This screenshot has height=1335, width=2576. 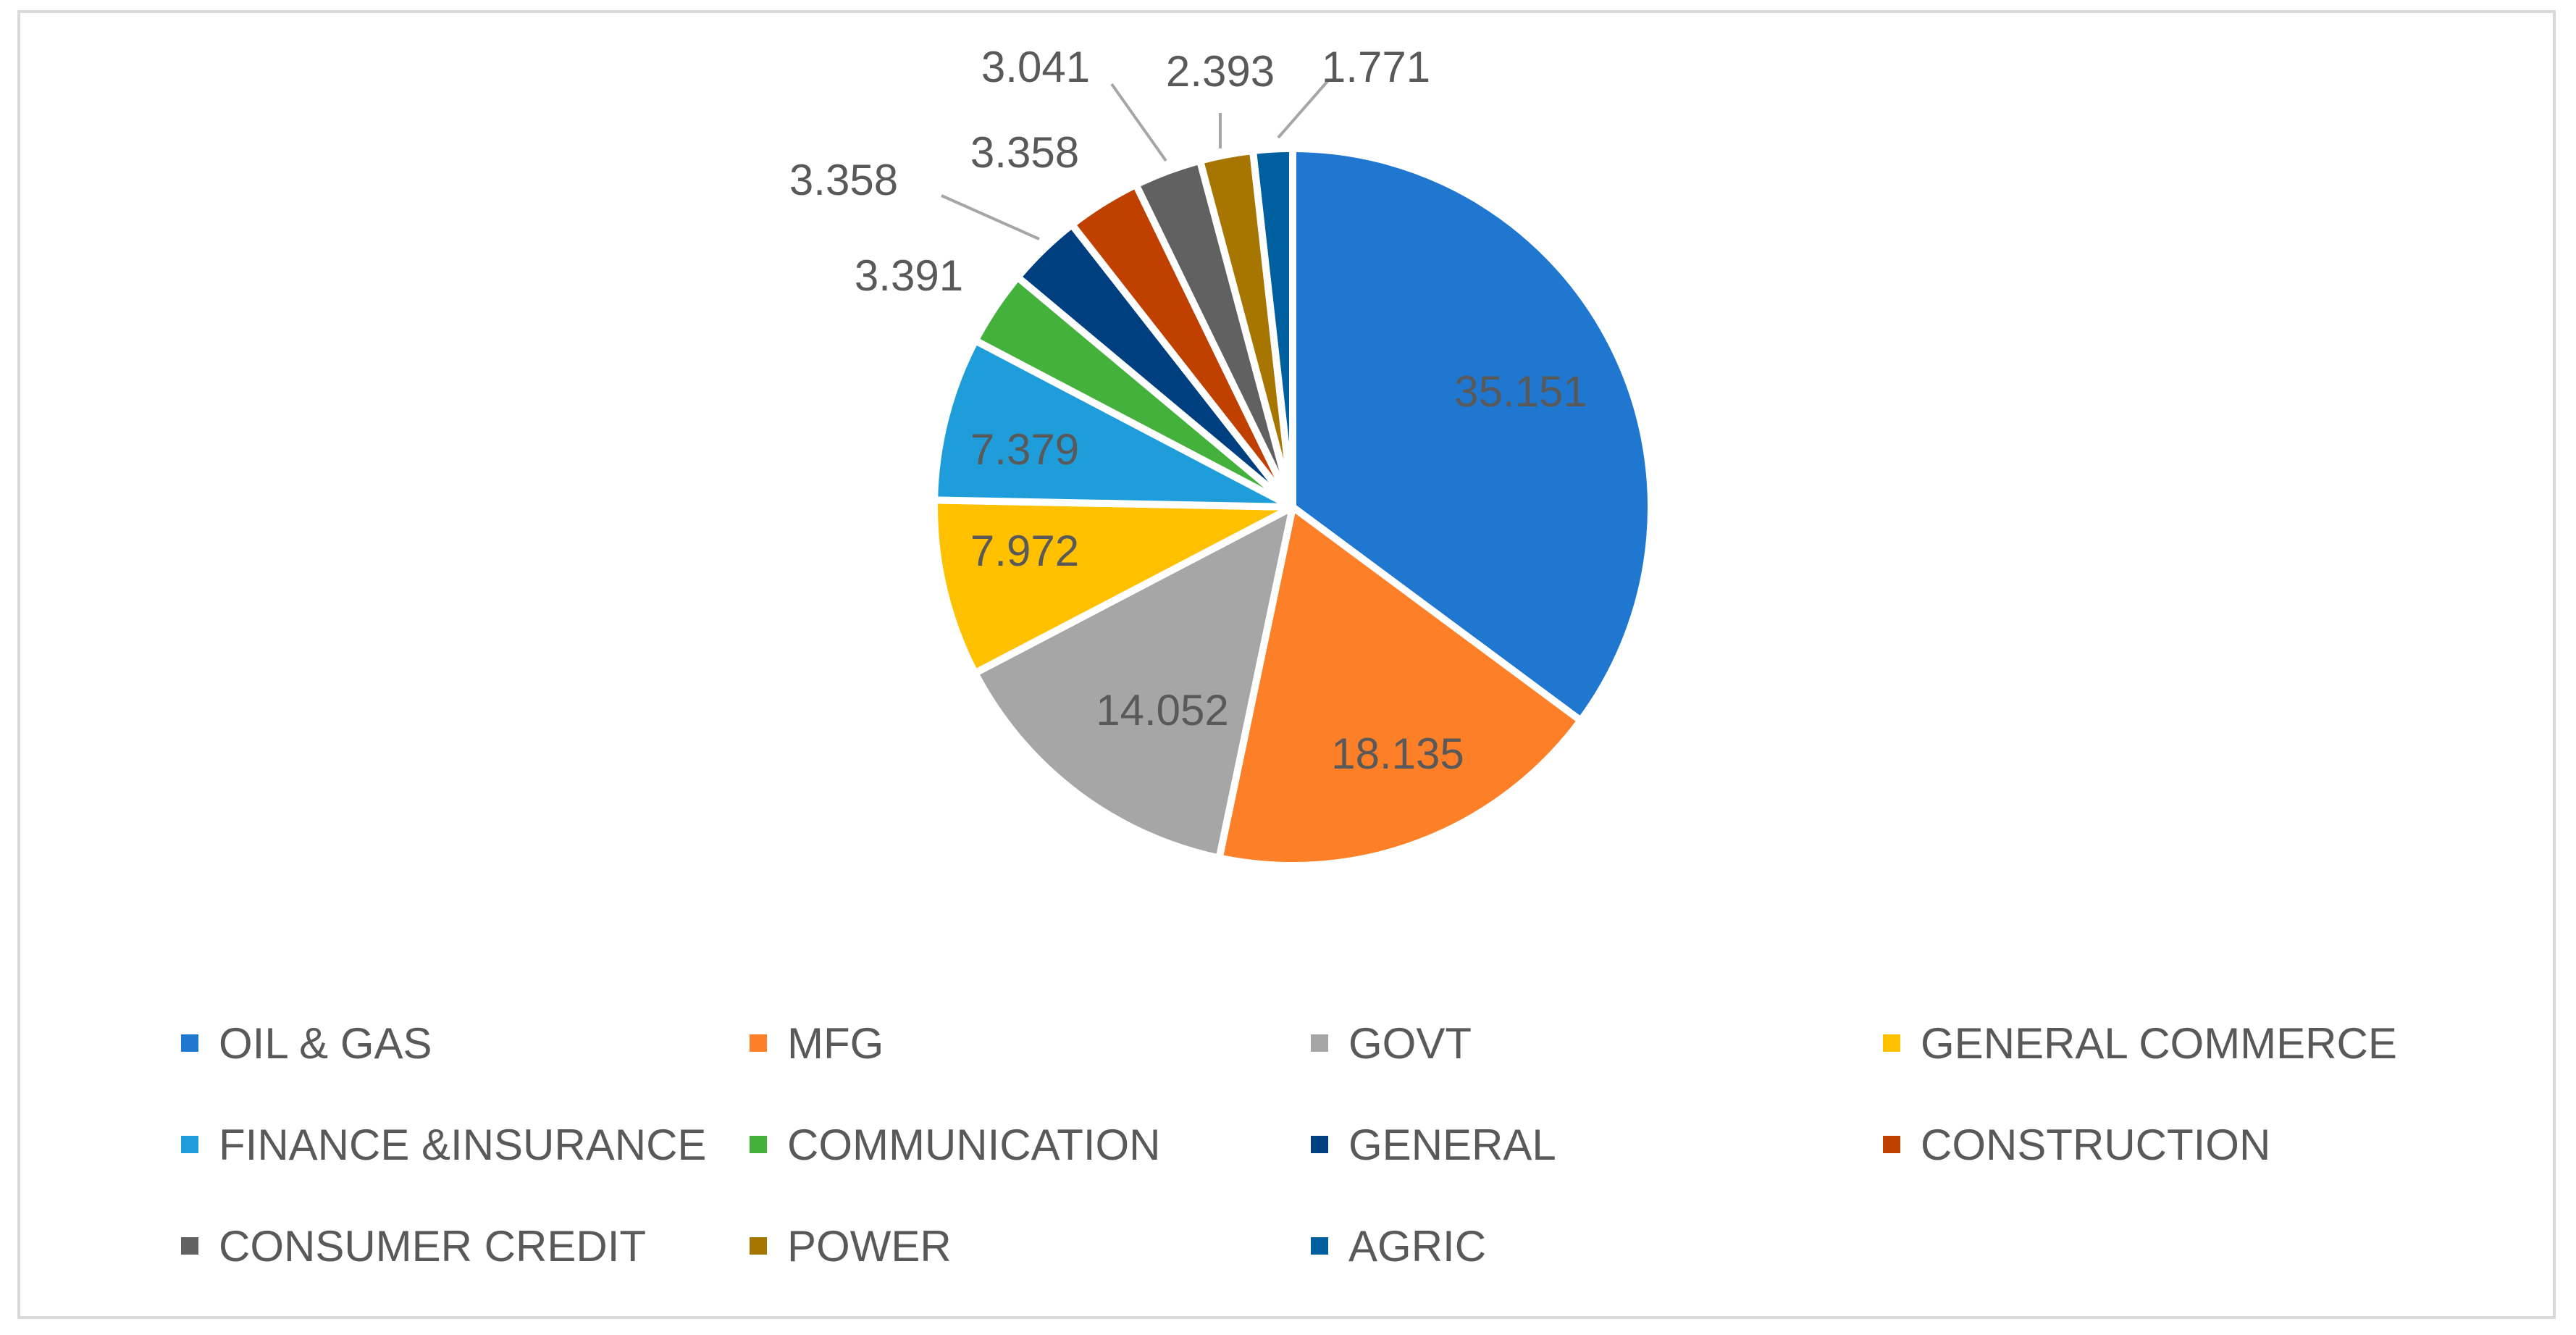 I want to click on leader-lines, so click(x=1135, y=159).